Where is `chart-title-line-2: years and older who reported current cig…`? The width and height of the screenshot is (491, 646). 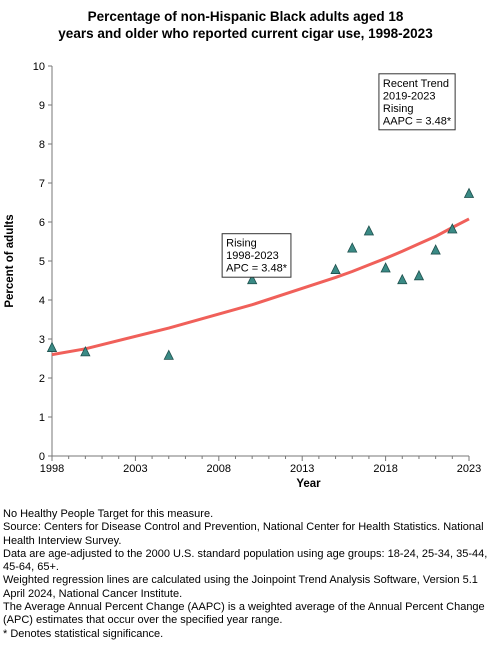
chart-title-line-2: years and older who reported current cig… is located at coordinates (245, 33).